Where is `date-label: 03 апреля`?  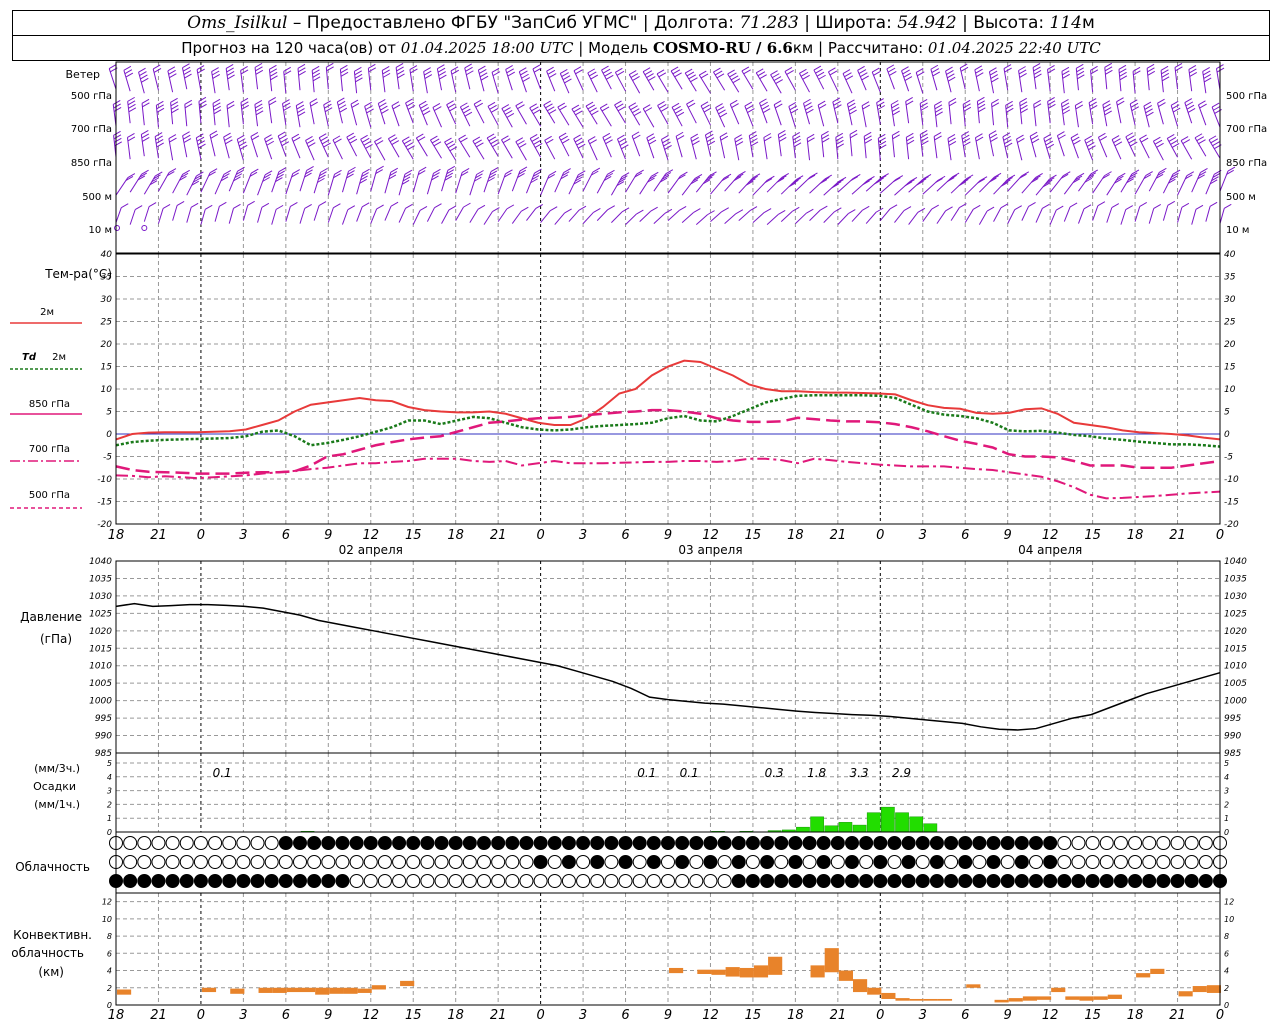
date-label: 03 апреля is located at coordinates (710, 550).